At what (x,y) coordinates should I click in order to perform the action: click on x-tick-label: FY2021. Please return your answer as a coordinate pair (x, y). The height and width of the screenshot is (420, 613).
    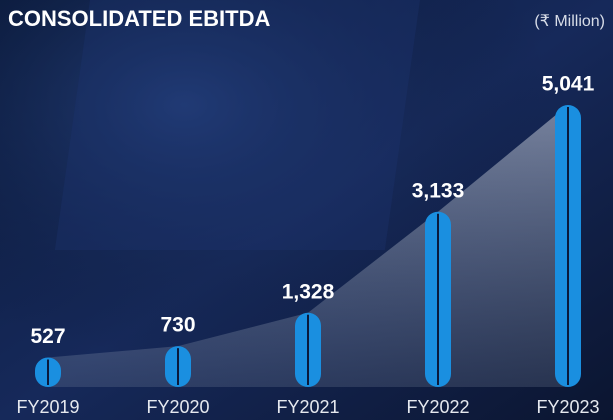
    Looking at the image, I should click on (307, 407).